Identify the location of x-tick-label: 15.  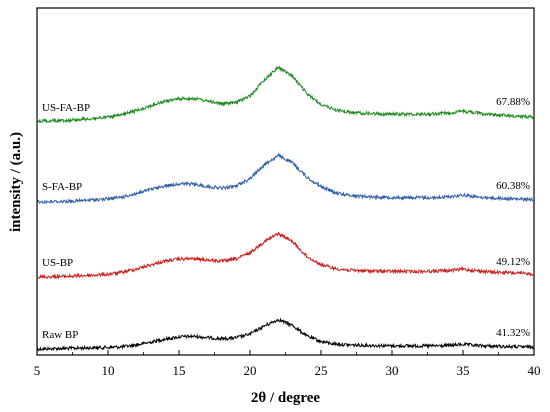
(179, 370).